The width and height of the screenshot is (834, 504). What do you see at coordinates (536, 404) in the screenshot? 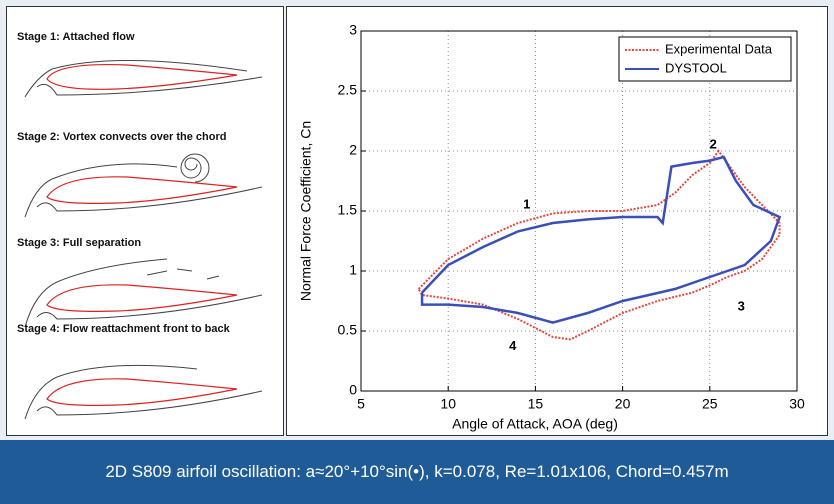
I see `x-tick-label: 15` at bounding box center [536, 404].